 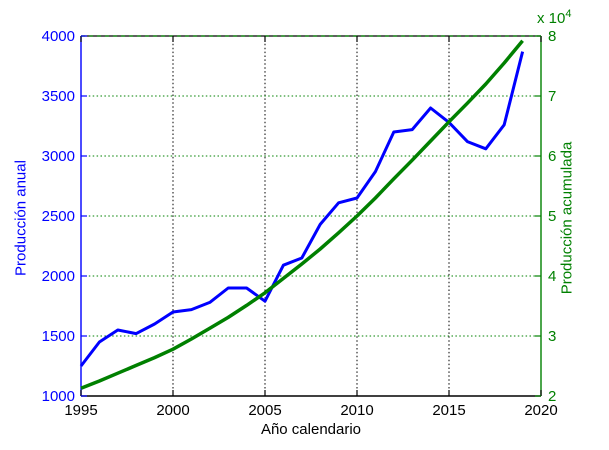 What do you see at coordinates (58, 336) in the screenshot?
I see `left-tick-label: 1500` at bounding box center [58, 336].